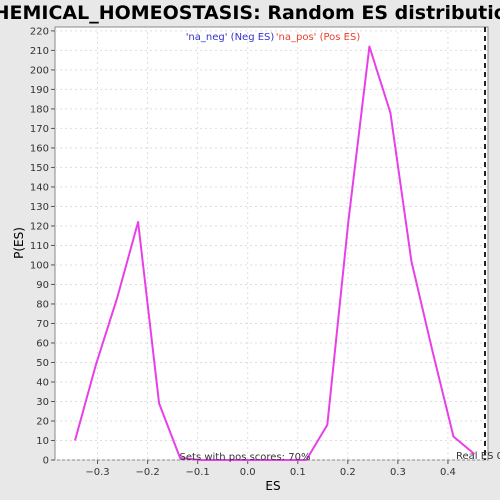  Describe the element at coordinates (42, 421) in the screenshot. I see `y-tick-label: 20` at that location.